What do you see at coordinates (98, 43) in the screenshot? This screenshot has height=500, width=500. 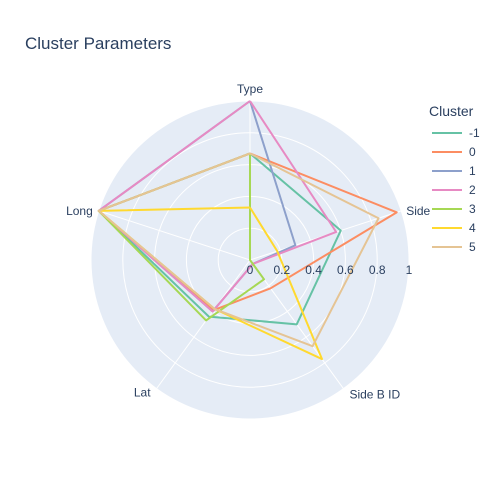 I see `chart-title: Cluster Parameters` at bounding box center [98, 43].